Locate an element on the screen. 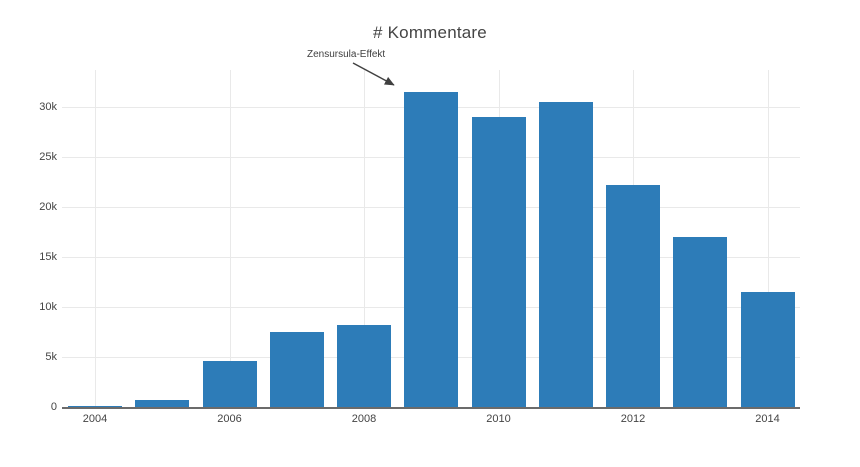  bar-2007 is located at coordinates (296, 369).